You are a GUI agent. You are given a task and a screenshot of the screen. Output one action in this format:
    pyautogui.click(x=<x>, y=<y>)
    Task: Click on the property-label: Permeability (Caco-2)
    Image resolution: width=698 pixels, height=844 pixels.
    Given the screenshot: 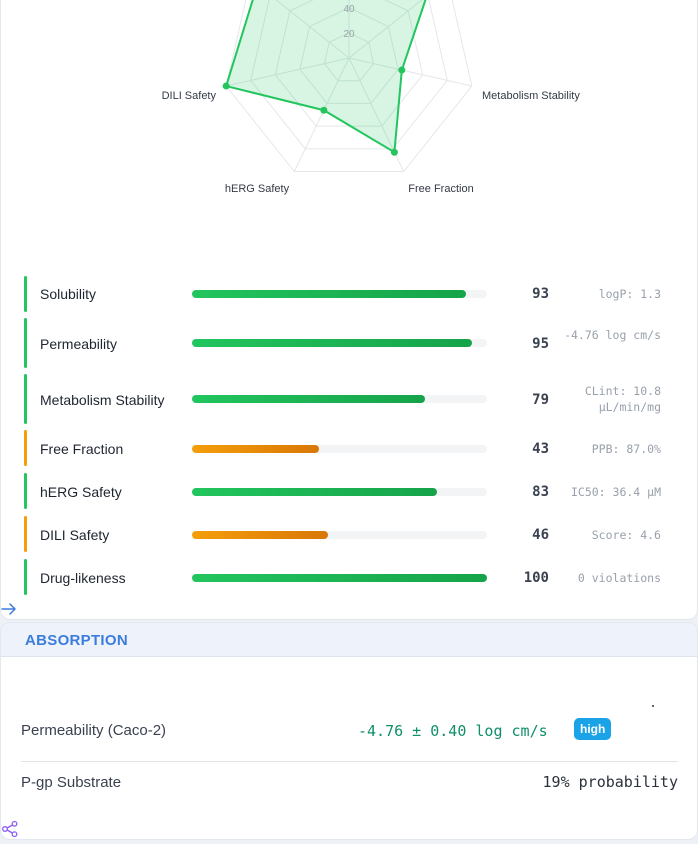 What is the action you would take?
    pyautogui.click(x=94, y=730)
    